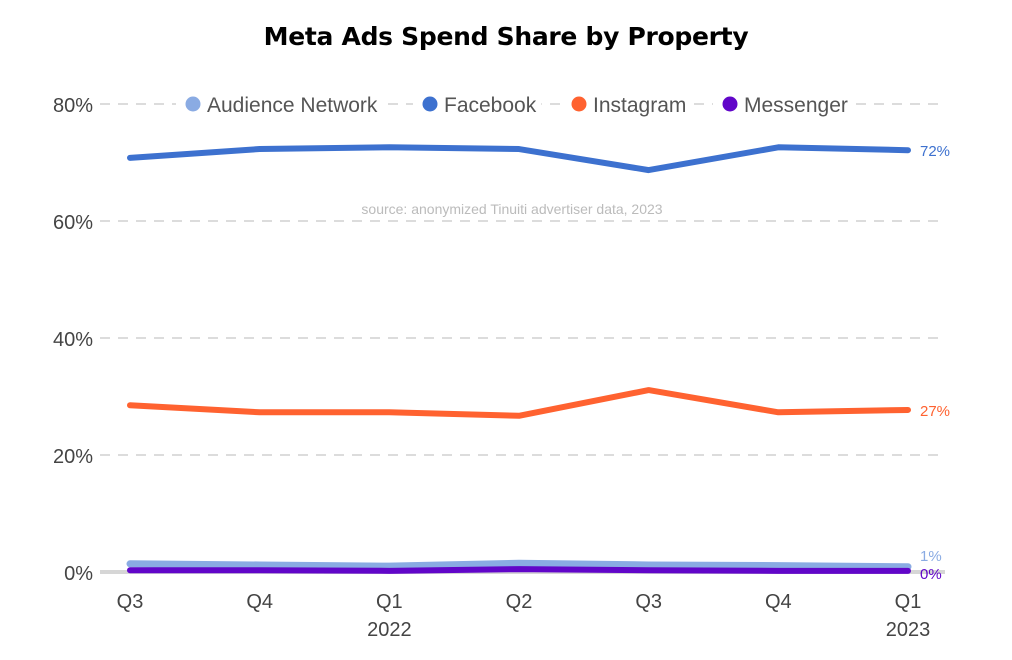 This screenshot has width=1012, height=660. Describe the element at coordinates (506, 36) in the screenshot. I see `chart-title: Meta Ads Spend Share by Property` at that location.